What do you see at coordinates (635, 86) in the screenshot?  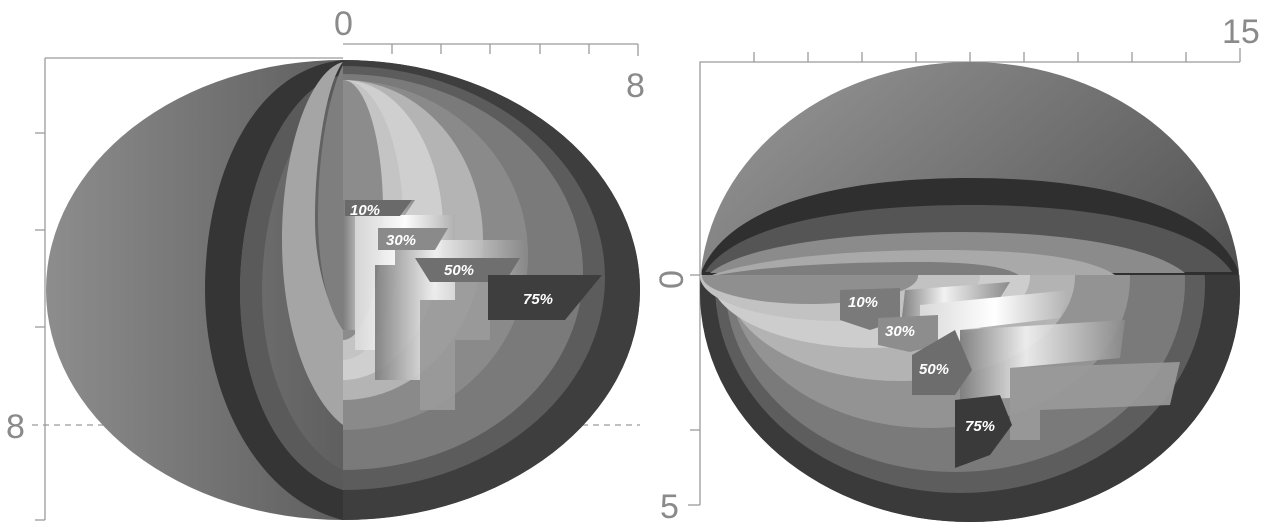 I see `left-top-axis-end: 8` at bounding box center [635, 86].